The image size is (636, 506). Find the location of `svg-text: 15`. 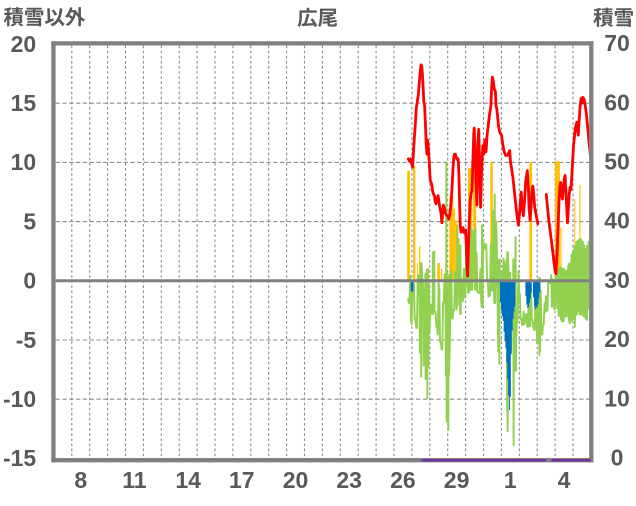

svg-text: 15 is located at coordinates (24, 103).